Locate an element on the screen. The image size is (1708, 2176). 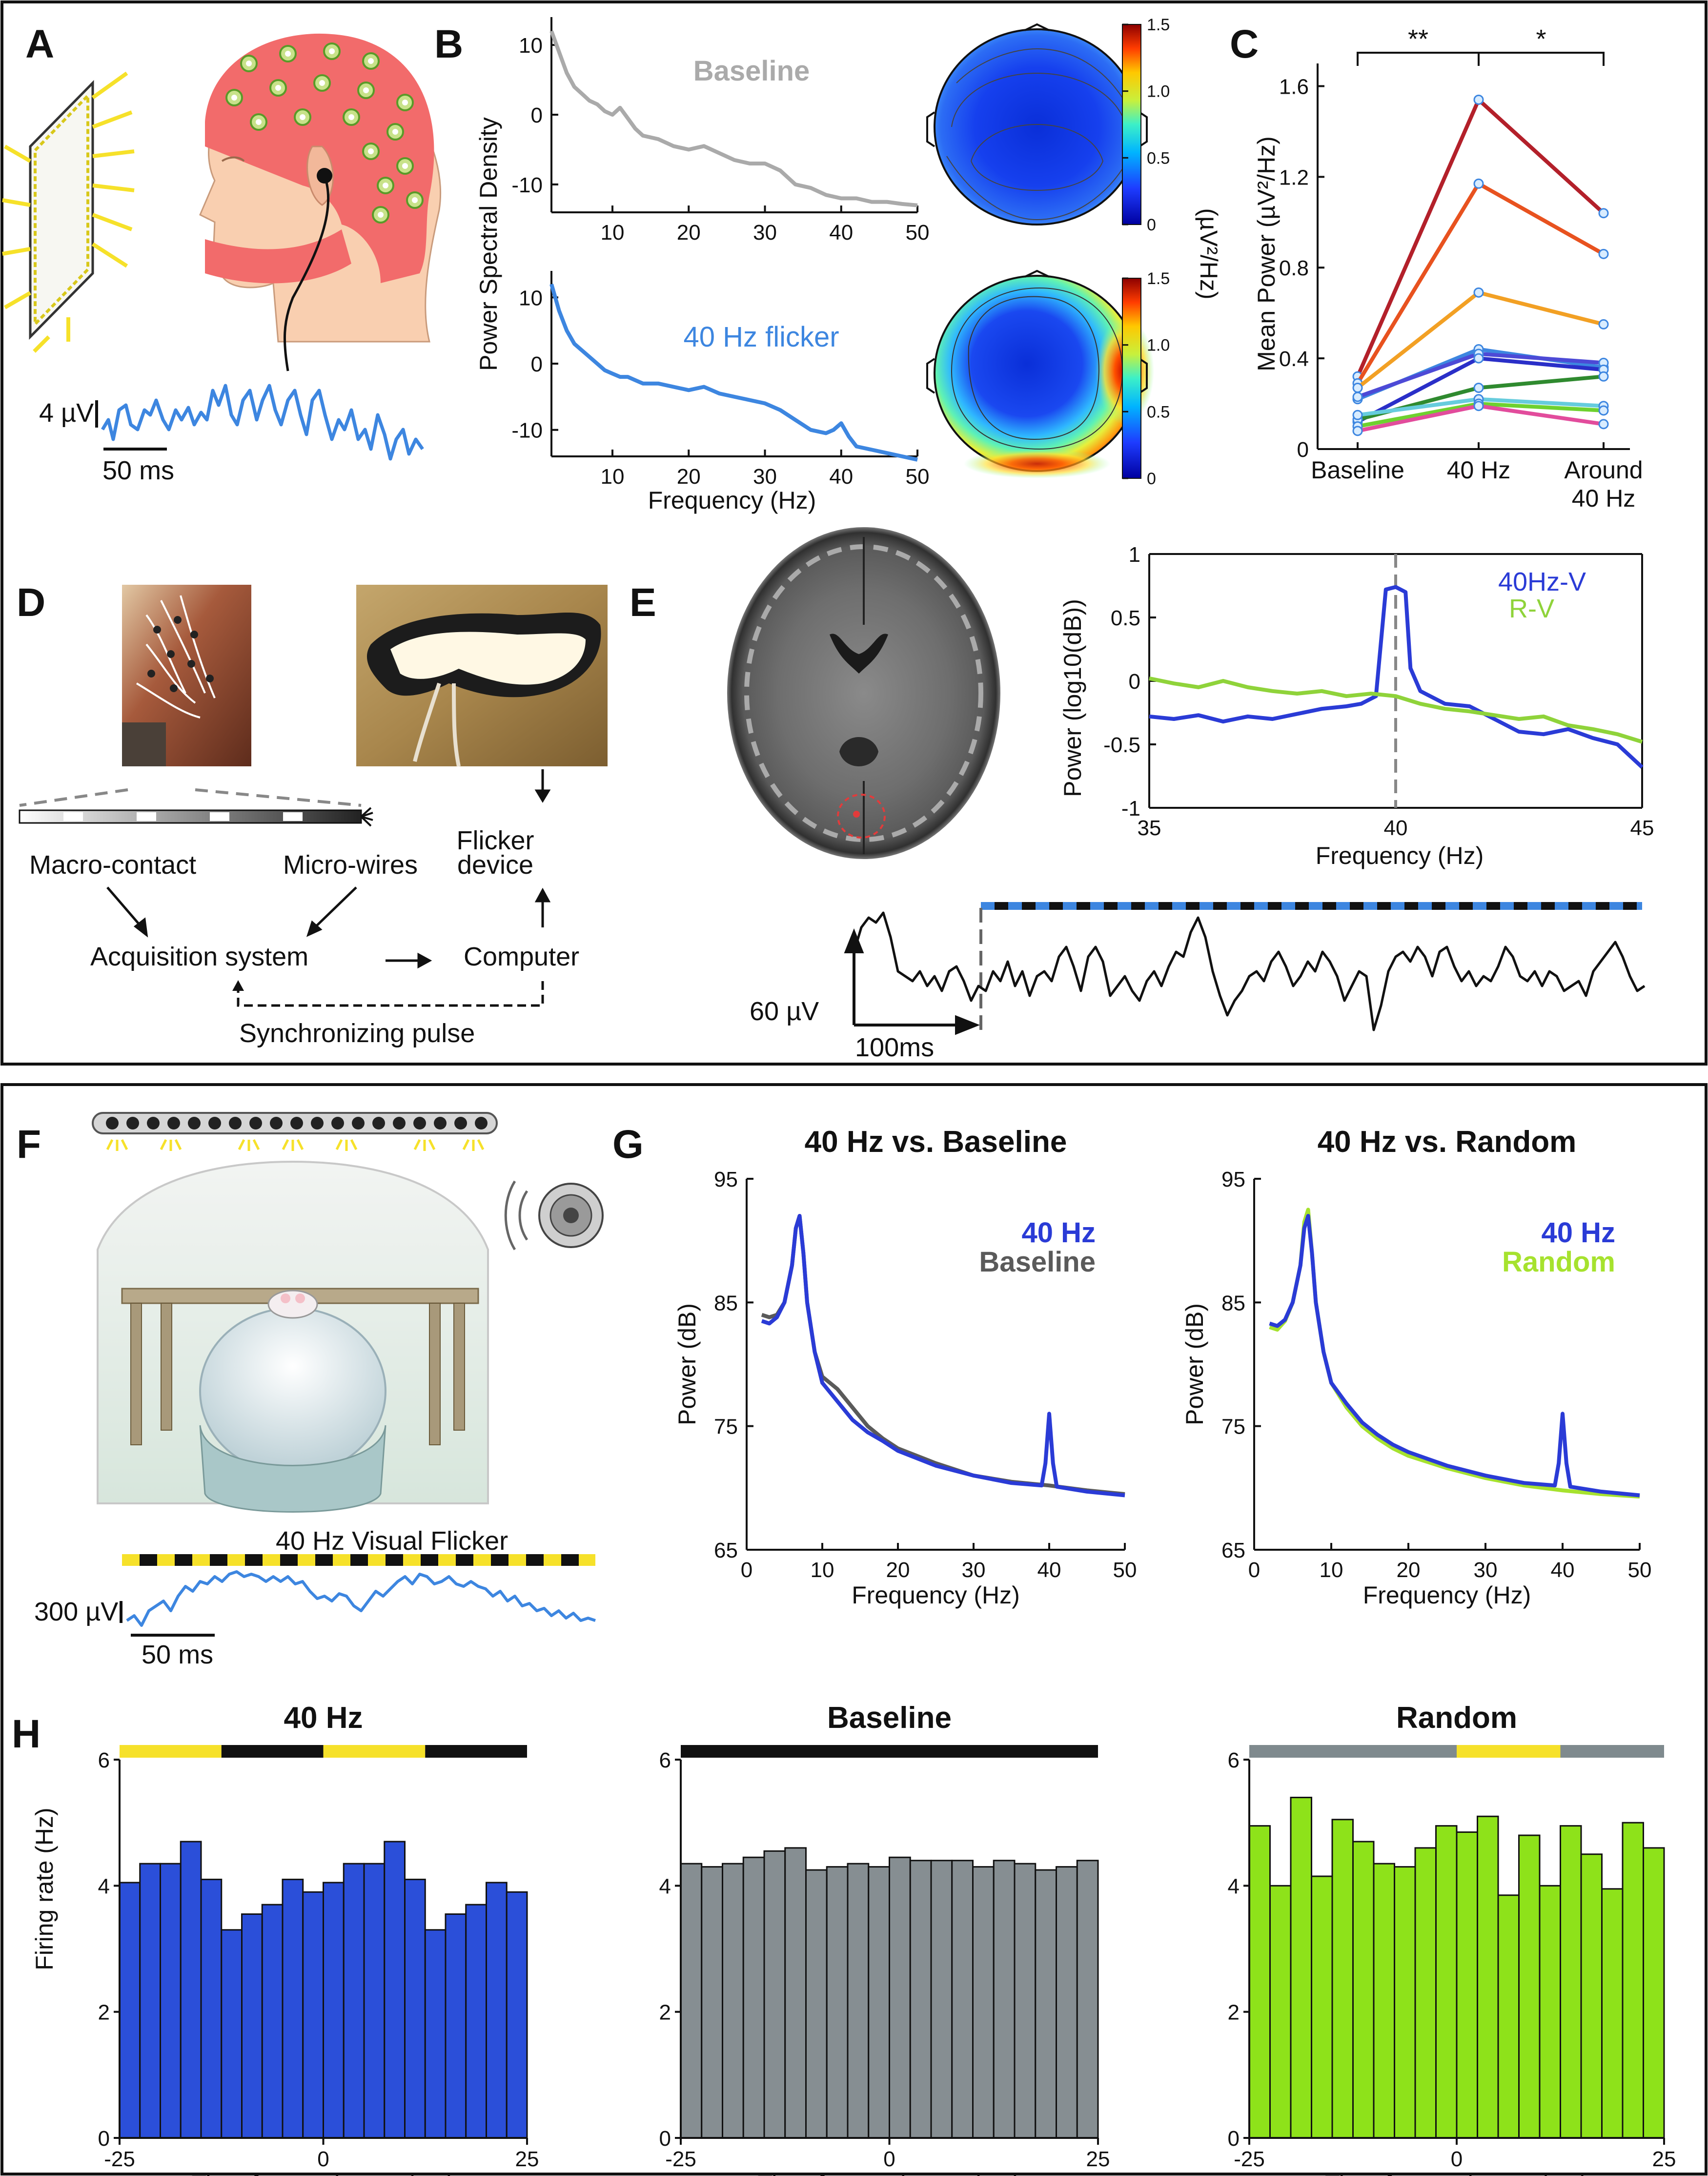
speaker-icon is located at coordinates (554, 1215).